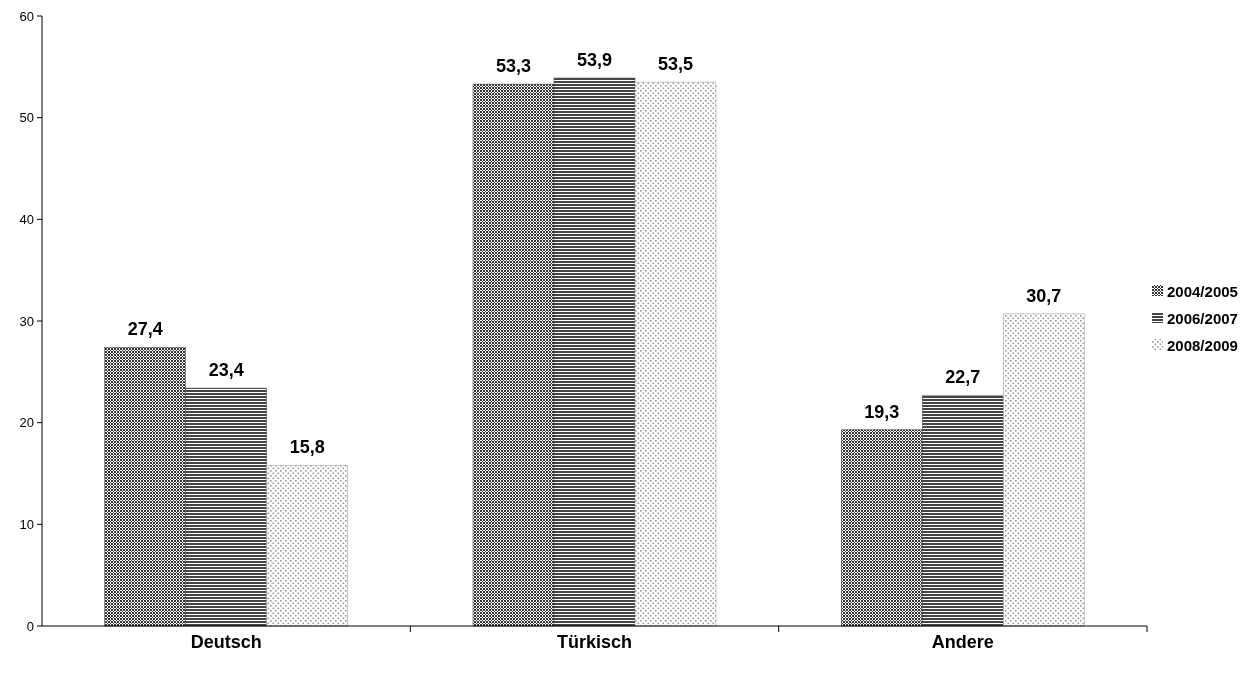 This screenshot has height=679, width=1257. What do you see at coordinates (226, 370) in the screenshot?
I see `data-label: 23,4` at bounding box center [226, 370].